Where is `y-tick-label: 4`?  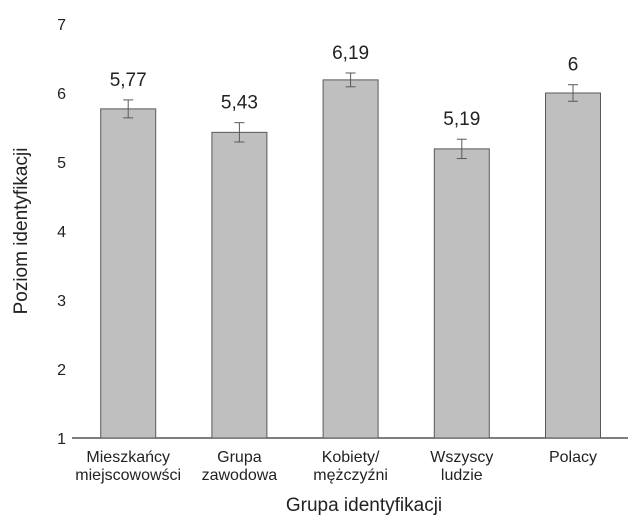 y-tick-label: 4 is located at coordinates (61, 232).